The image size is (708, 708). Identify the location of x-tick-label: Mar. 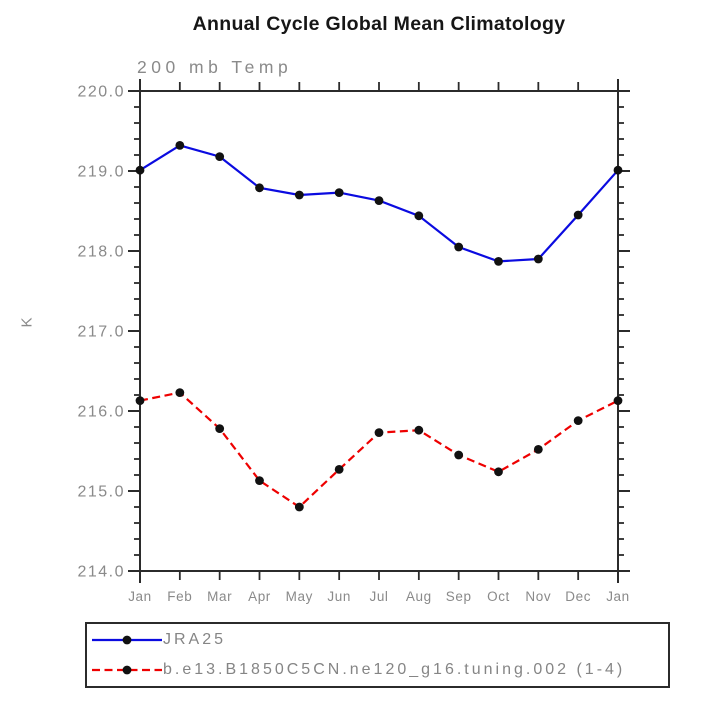
(219, 596).